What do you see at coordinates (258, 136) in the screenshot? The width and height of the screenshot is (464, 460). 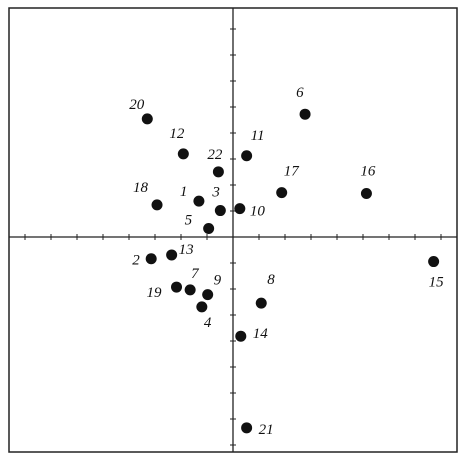 I see `point-label-11: 11` at bounding box center [258, 136].